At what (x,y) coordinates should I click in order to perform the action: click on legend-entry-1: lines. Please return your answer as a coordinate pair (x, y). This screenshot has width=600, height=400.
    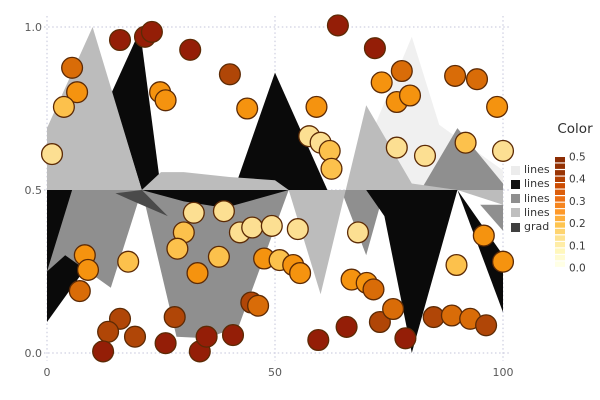
    Looking at the image, I should click on (530, 170).